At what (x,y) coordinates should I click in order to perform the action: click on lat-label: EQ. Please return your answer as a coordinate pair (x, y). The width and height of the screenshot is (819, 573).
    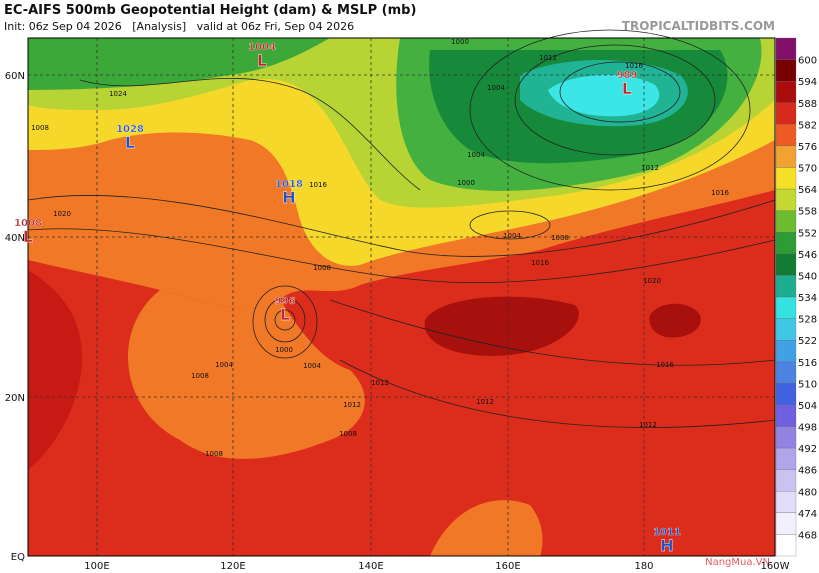
    Looking at the image, I should click on (18, 557).